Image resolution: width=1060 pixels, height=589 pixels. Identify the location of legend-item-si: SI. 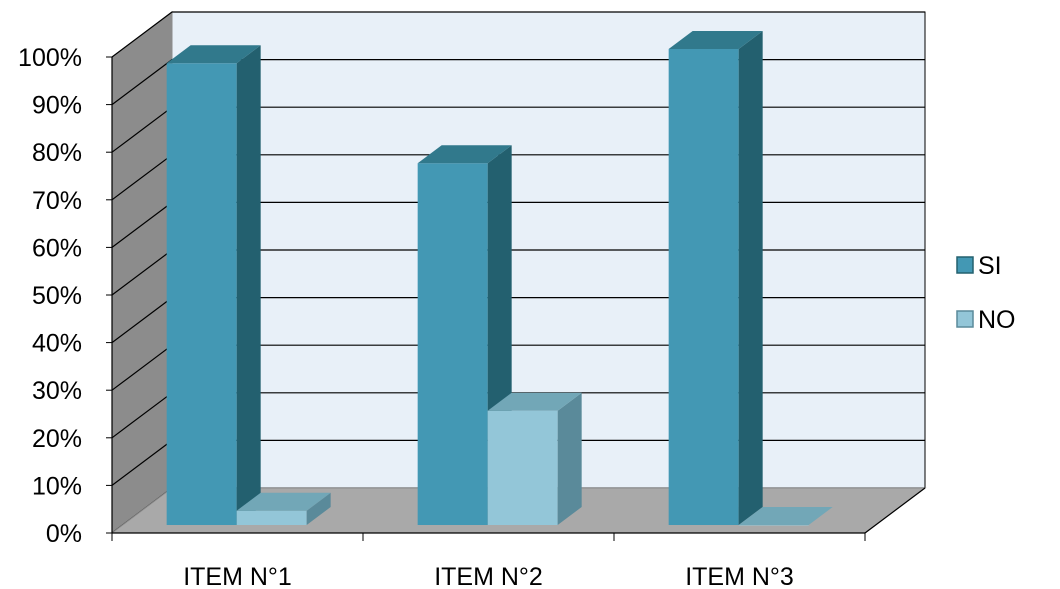
(979, 266).